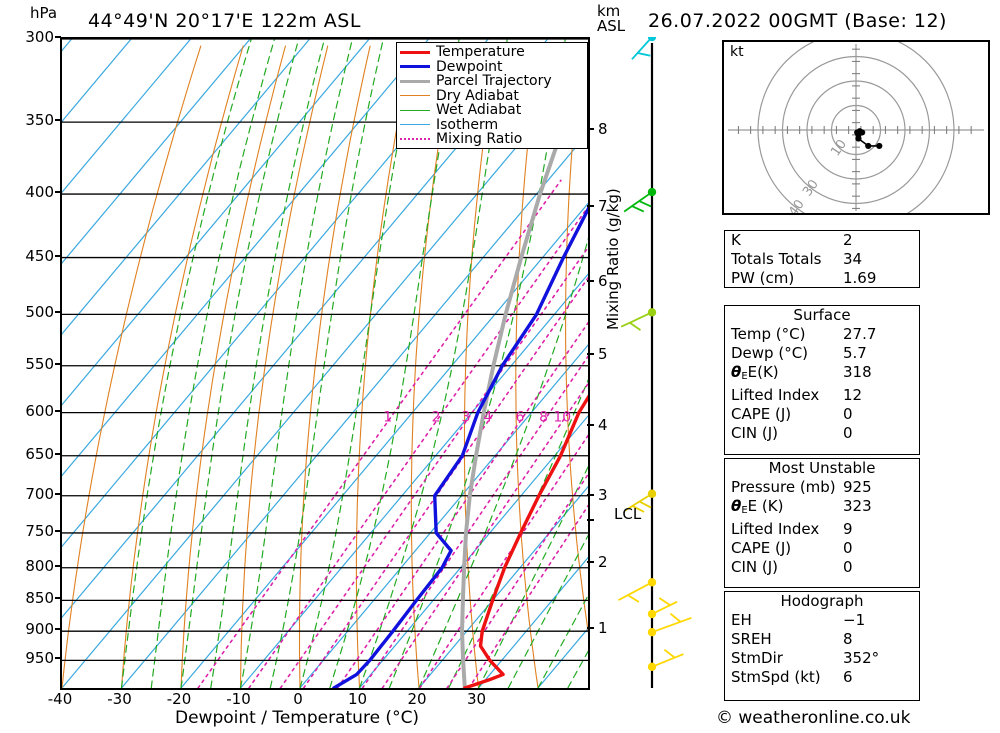 This screenshot has height=733, width=1000. What do you see at coordinates (60, 699) in the screenshot?
I see `temperature-tick-label: -40` at bounding box center [60, 699].